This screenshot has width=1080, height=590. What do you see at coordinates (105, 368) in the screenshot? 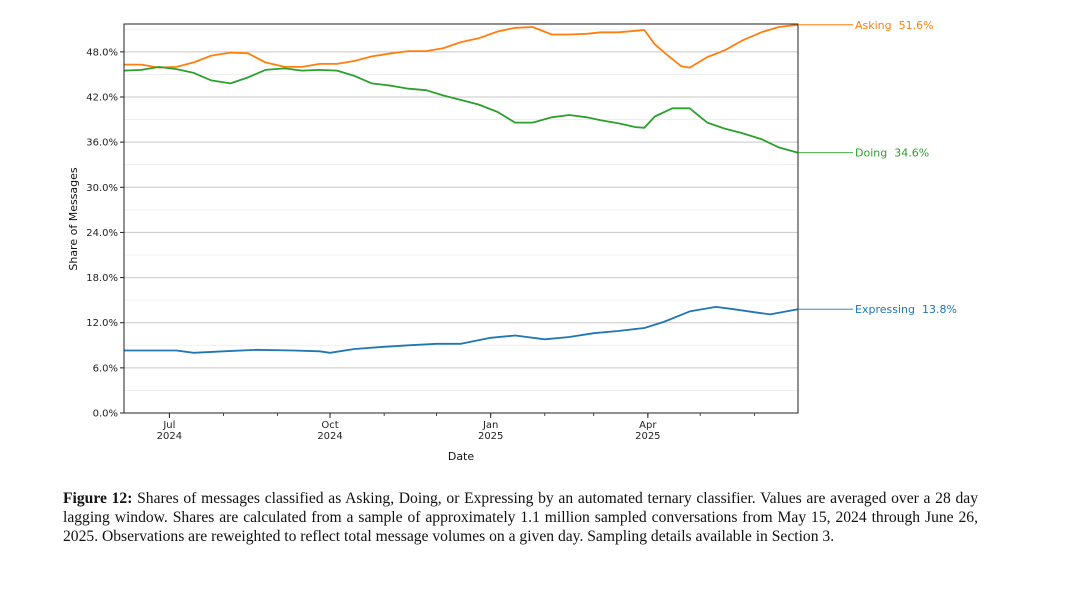
I see `y-tick-label: 6.0%` at bounding box center [105, 368].